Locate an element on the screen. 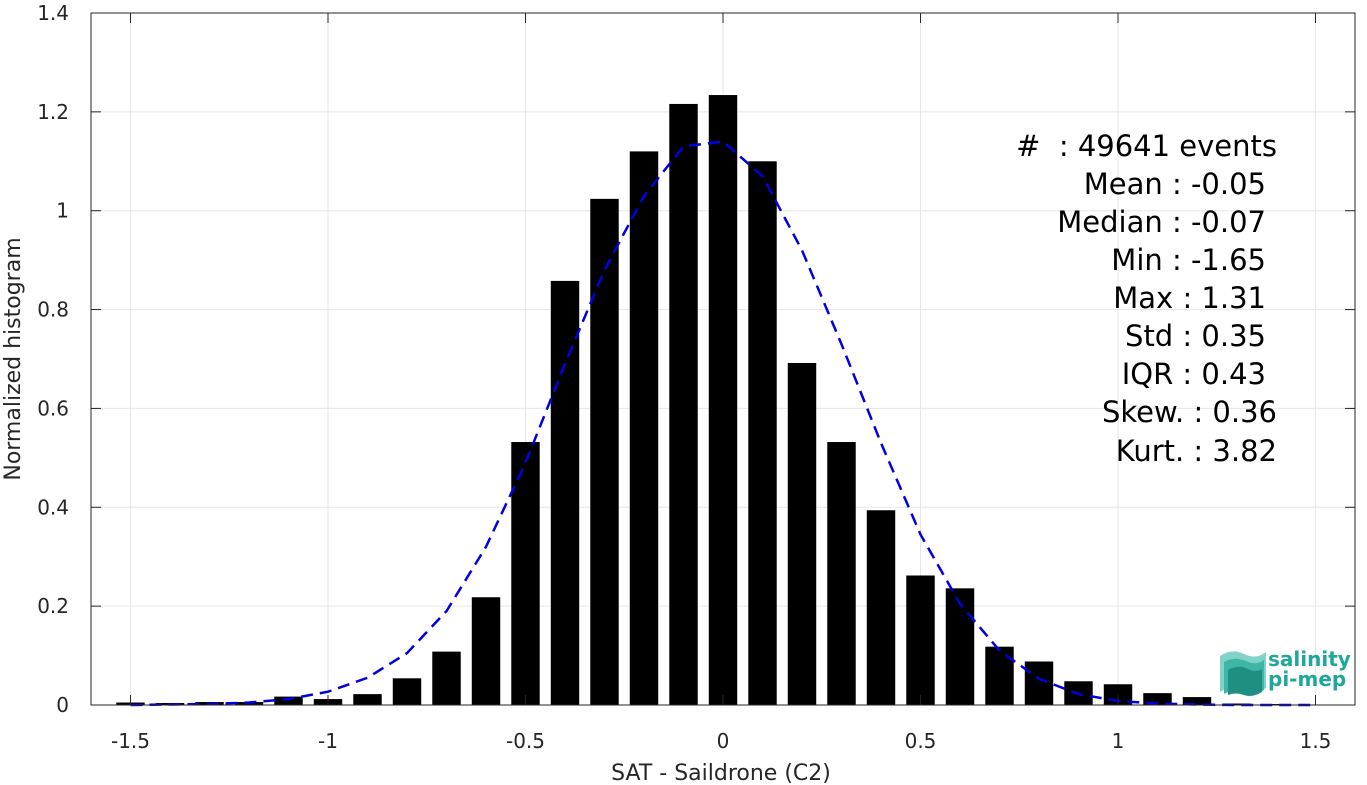  stat-kurt: Kurt. : 3.82 is located at coordinates (1196, 451).